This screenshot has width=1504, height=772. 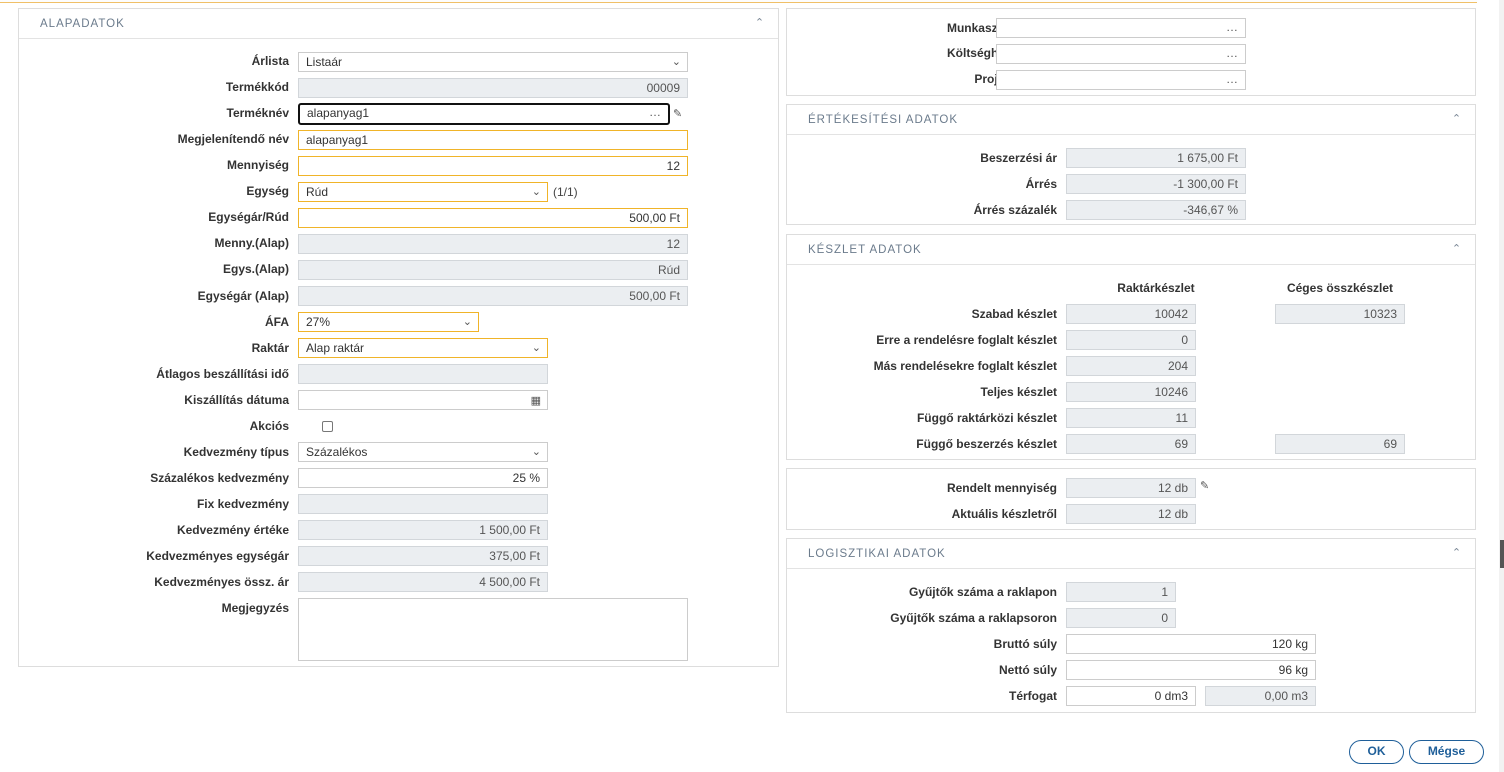 What do you see at coordinates (1131, 392) in the screenshot?
I see `keszlet-raktar-value: 10246` at bounding box center [1131, 392].